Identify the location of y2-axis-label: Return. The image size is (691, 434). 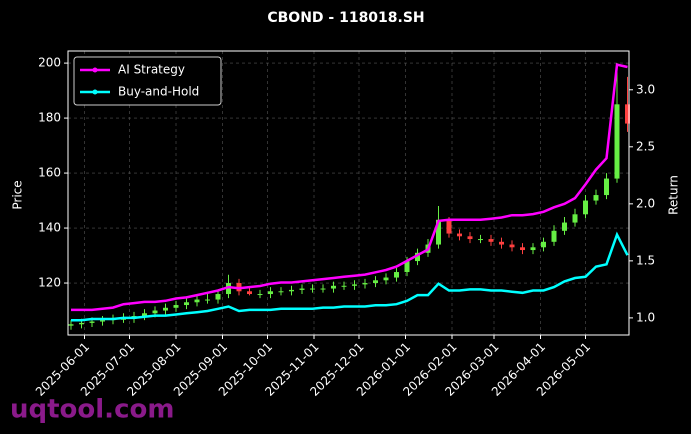
(674, 195).